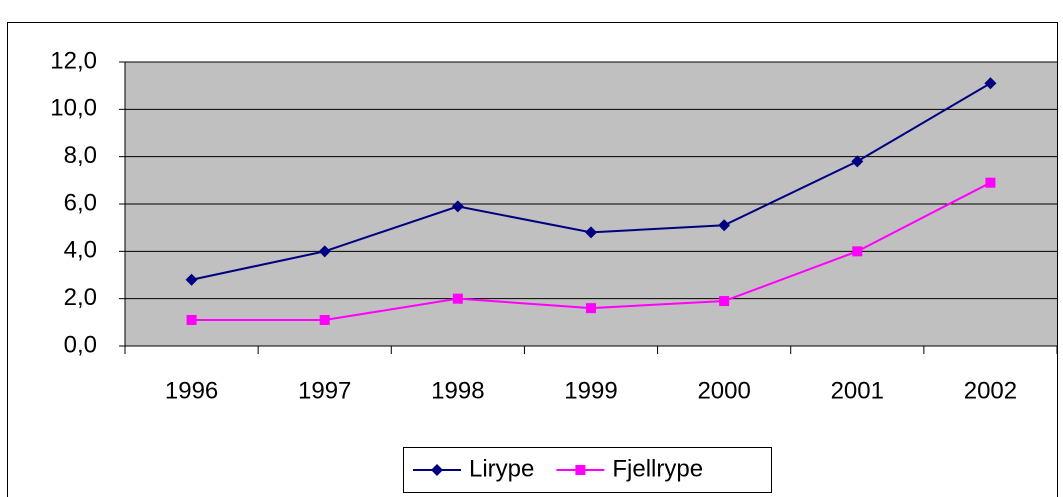  Describe the element at coordinates (80, 250) in the screenshot. I see `y-tick-label: 4,0` at that location.